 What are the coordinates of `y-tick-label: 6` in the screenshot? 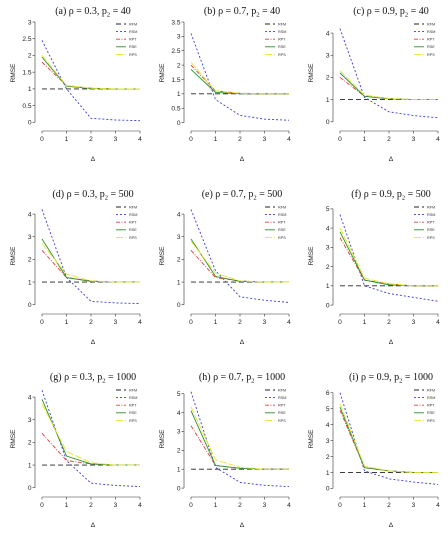 It's located at (328, 393).